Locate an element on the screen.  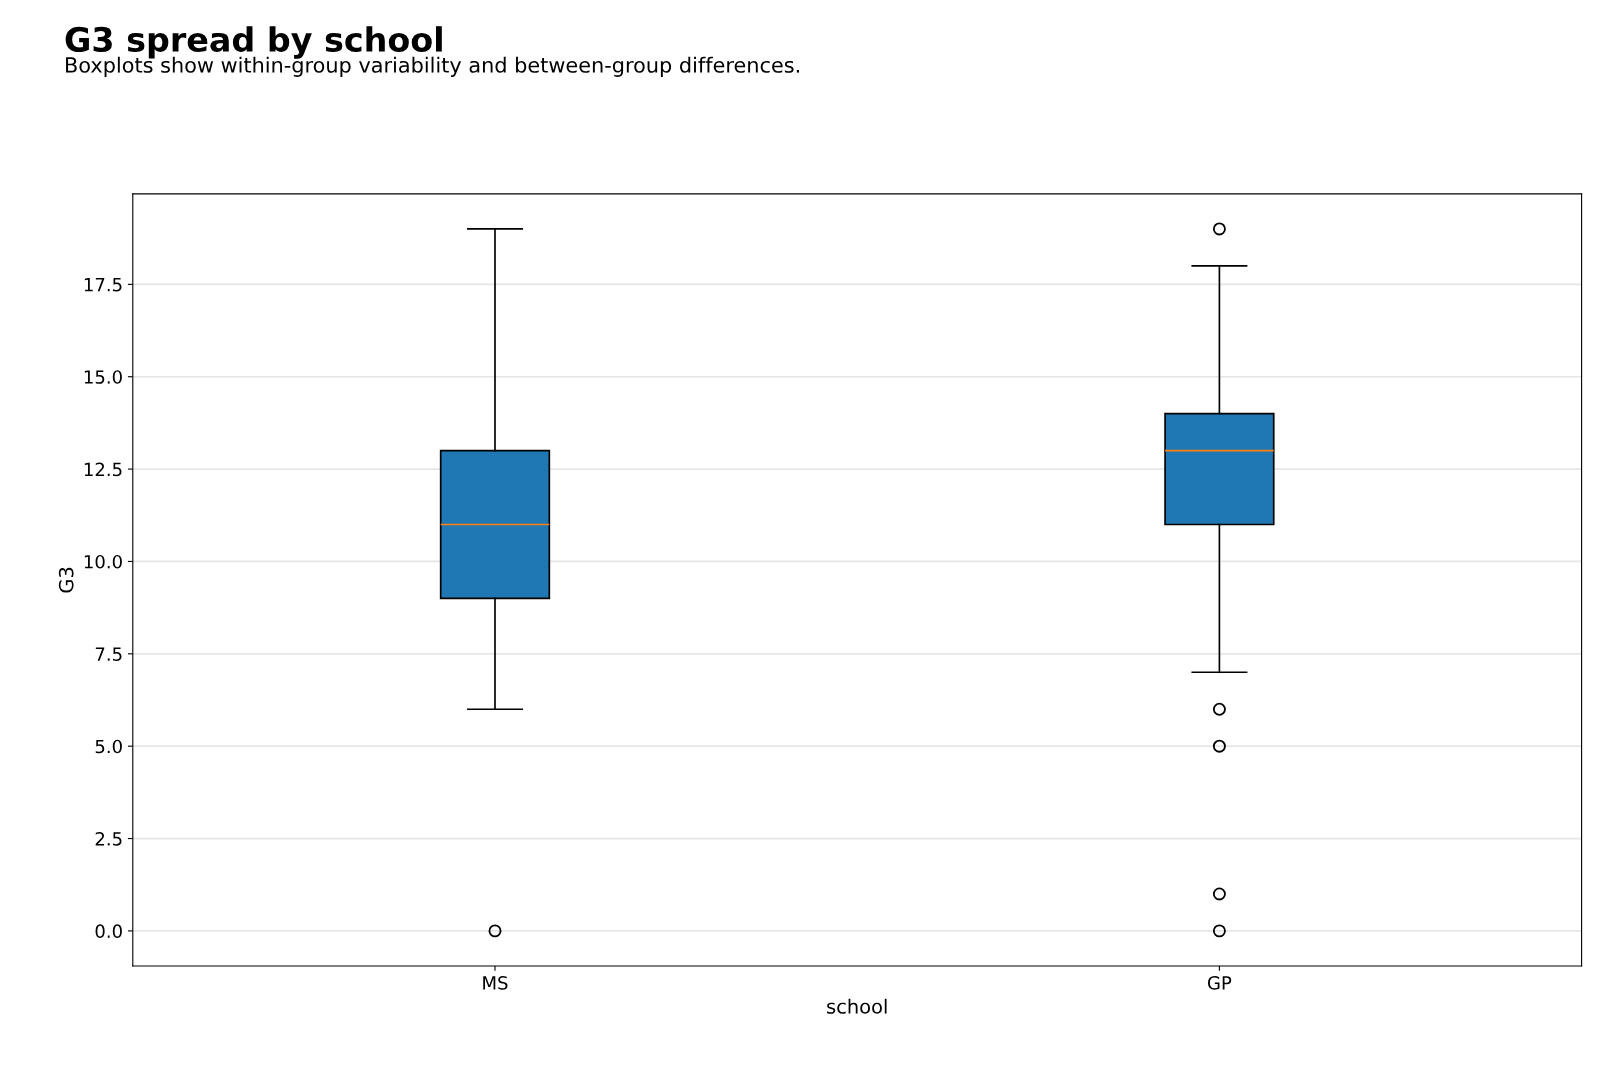
x-axis-title: school is located at coordinates (857, 1006).